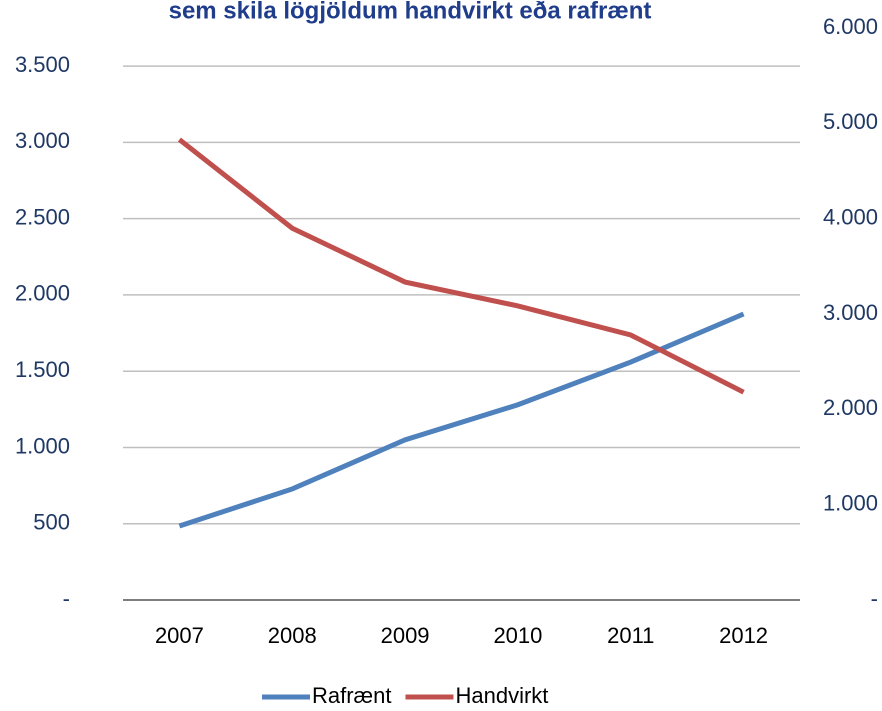 The height and width of the screenshot is (711, 882). Describe the element at coordinates (42, 445) in the screenshot. I see `y-tick-label: 1.000` at that location.